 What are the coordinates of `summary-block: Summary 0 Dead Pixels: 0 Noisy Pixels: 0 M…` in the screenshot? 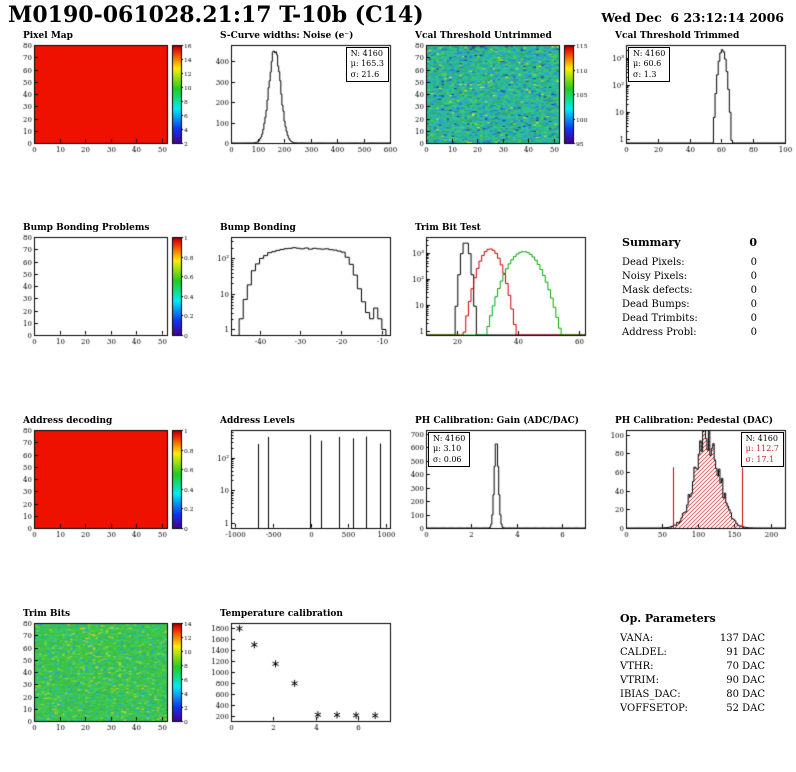 It's located at (689, 288).